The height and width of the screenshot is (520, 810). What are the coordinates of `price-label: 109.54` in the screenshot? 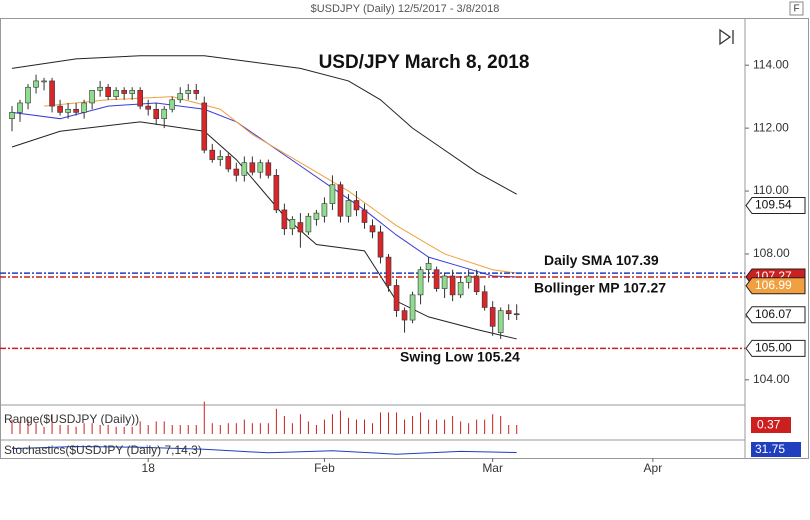 It's located at (773, 205).